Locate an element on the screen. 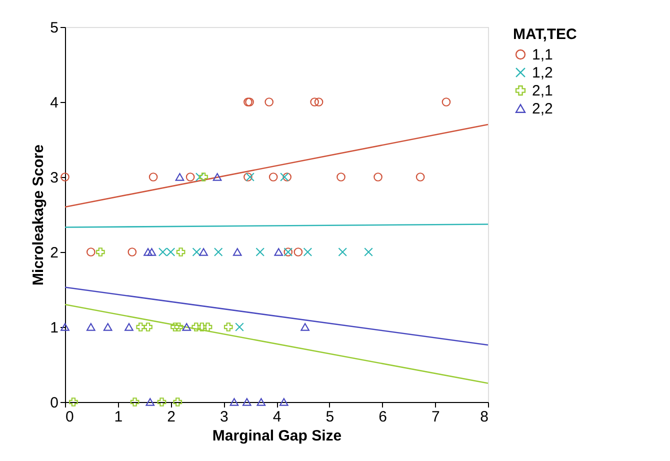 The height and width of the screenshot is (461, 670). x-tick-label: 6 is located at coordinates (382, 417).